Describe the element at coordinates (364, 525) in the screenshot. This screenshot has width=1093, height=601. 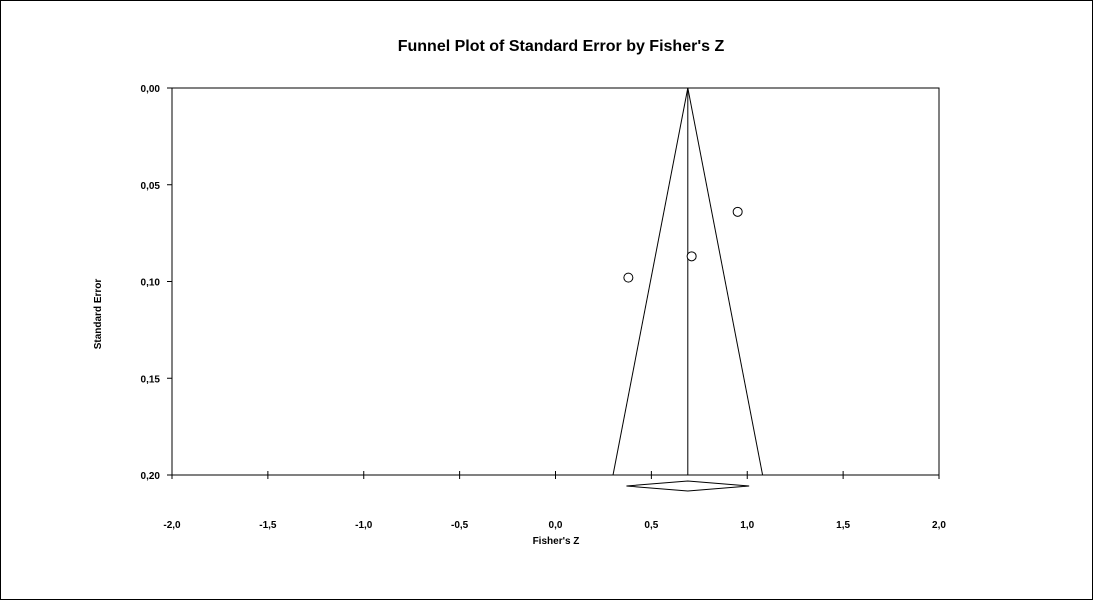
I see `x-tick-label: -1,0` at that location.